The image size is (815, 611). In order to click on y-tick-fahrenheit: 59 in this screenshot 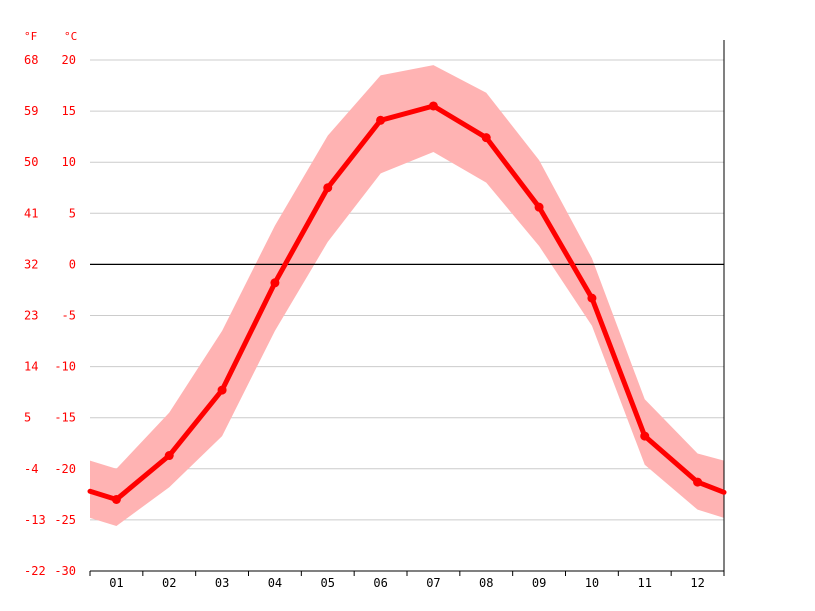, I will do `click(31, 111)`.